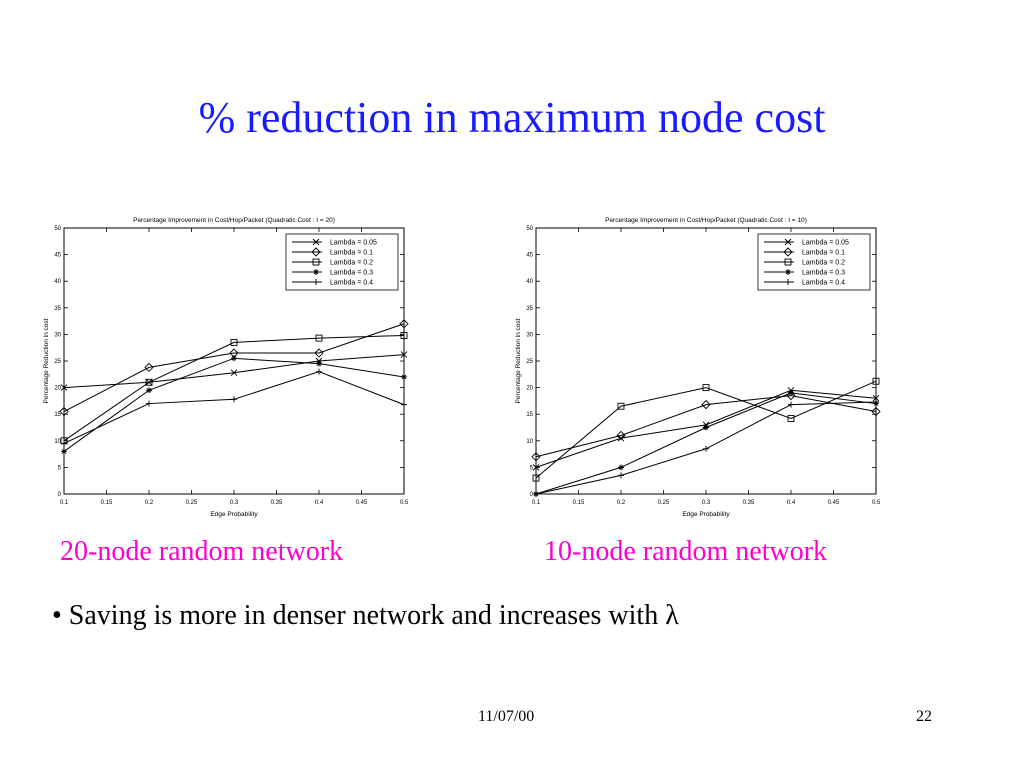 This screenshot has width=1024, height=768. I want to click on slide-title: % reduction in maximum node cost, so click(512, 117).